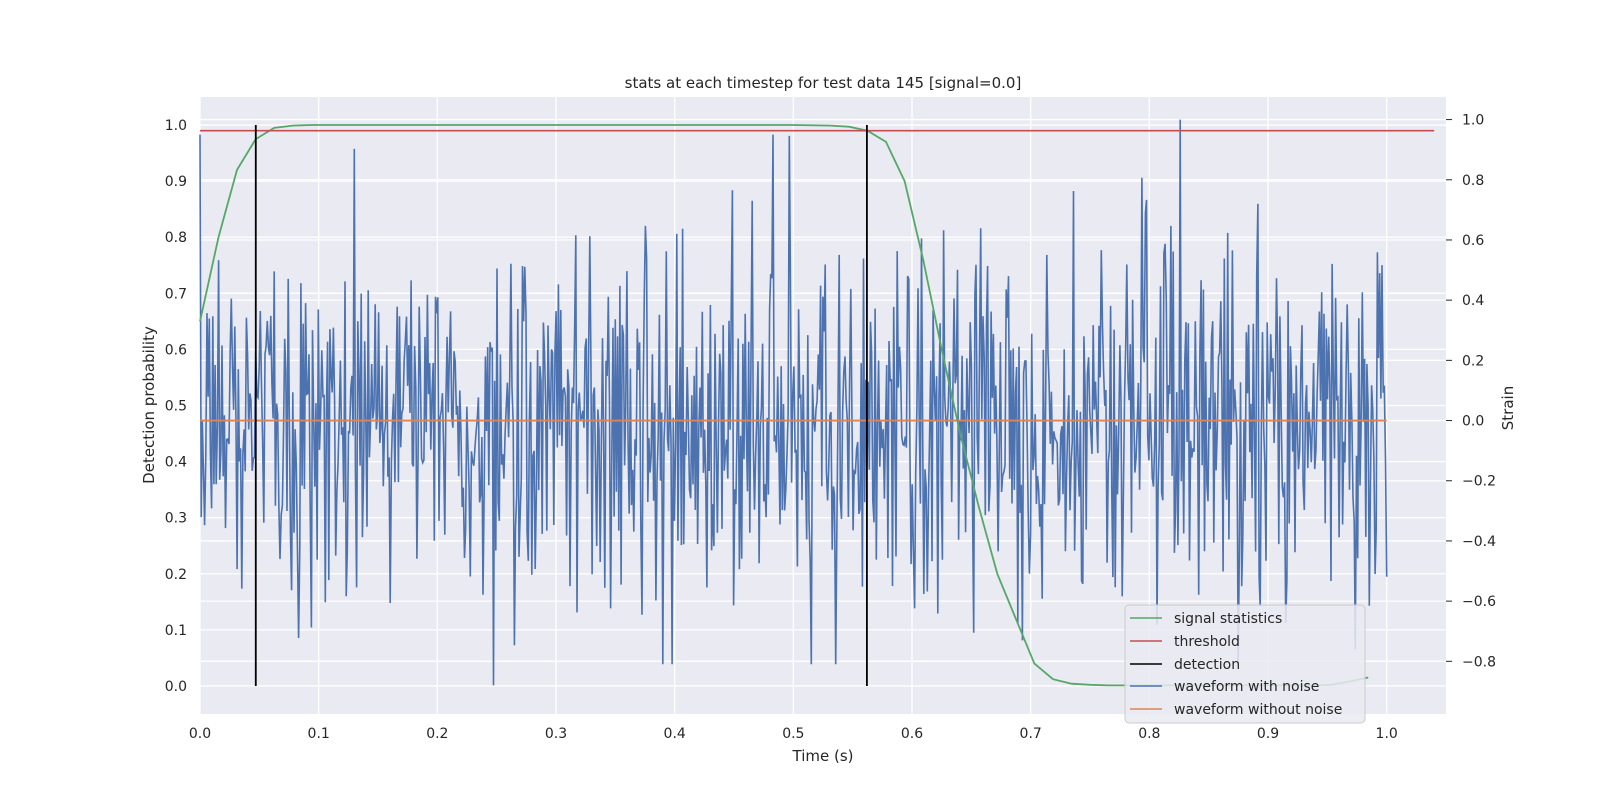 The width and height of the screenshot is (1600, 800). I want to click on y-right-tick-label: 0.0, so click(1473, 422).